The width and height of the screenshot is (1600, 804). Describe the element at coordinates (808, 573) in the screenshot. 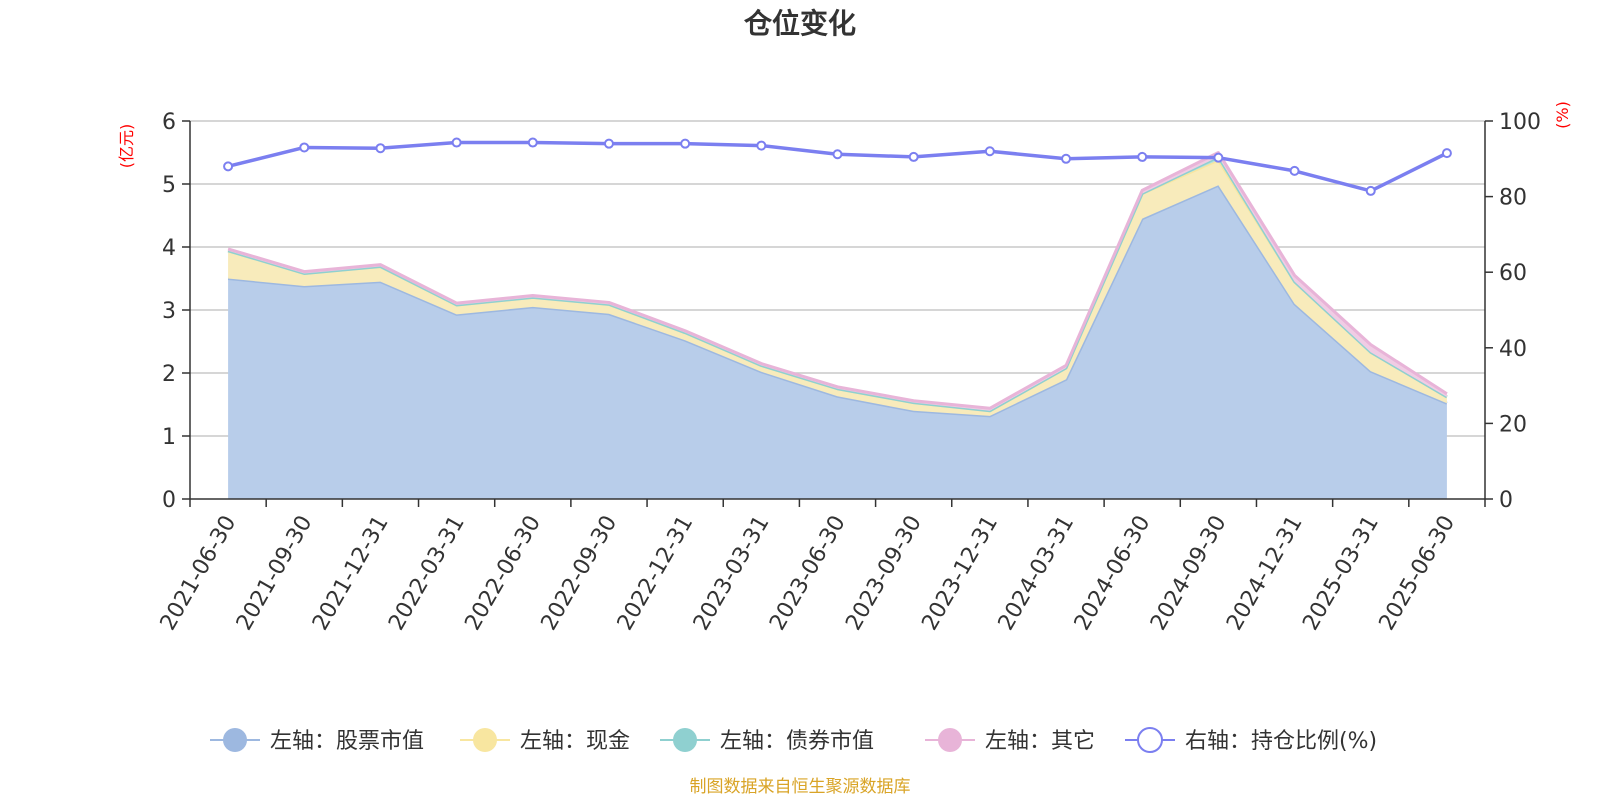

I see `x-axis-tick-label: 2023-06-30` at that location.